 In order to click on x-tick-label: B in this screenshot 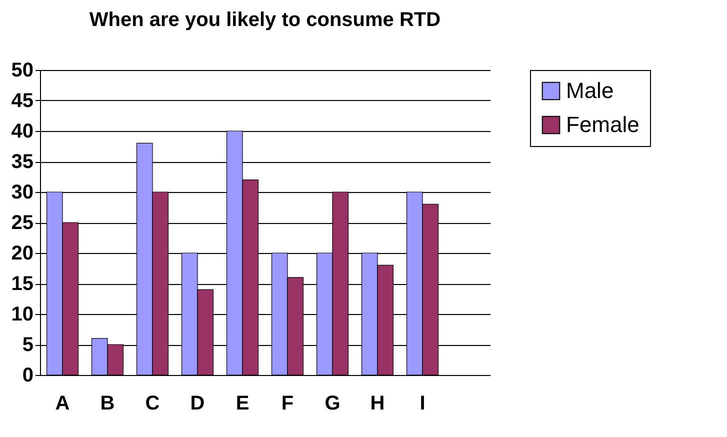, I will do `click(107, 403)`.